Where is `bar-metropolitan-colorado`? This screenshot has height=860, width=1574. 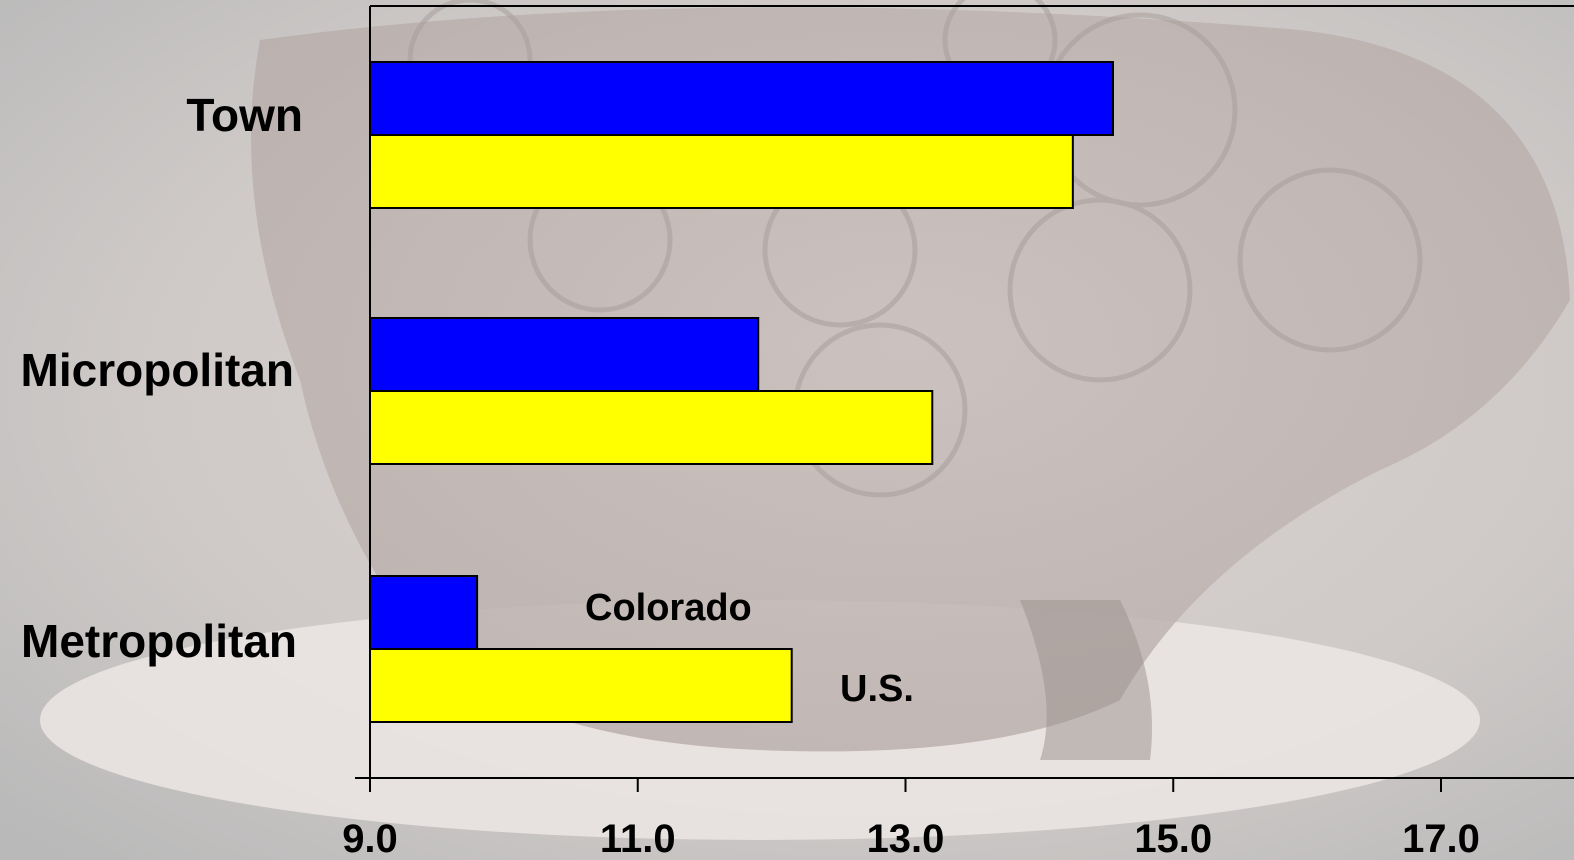 bar-metropolitan-colorado is located at coordinates (424, 612).